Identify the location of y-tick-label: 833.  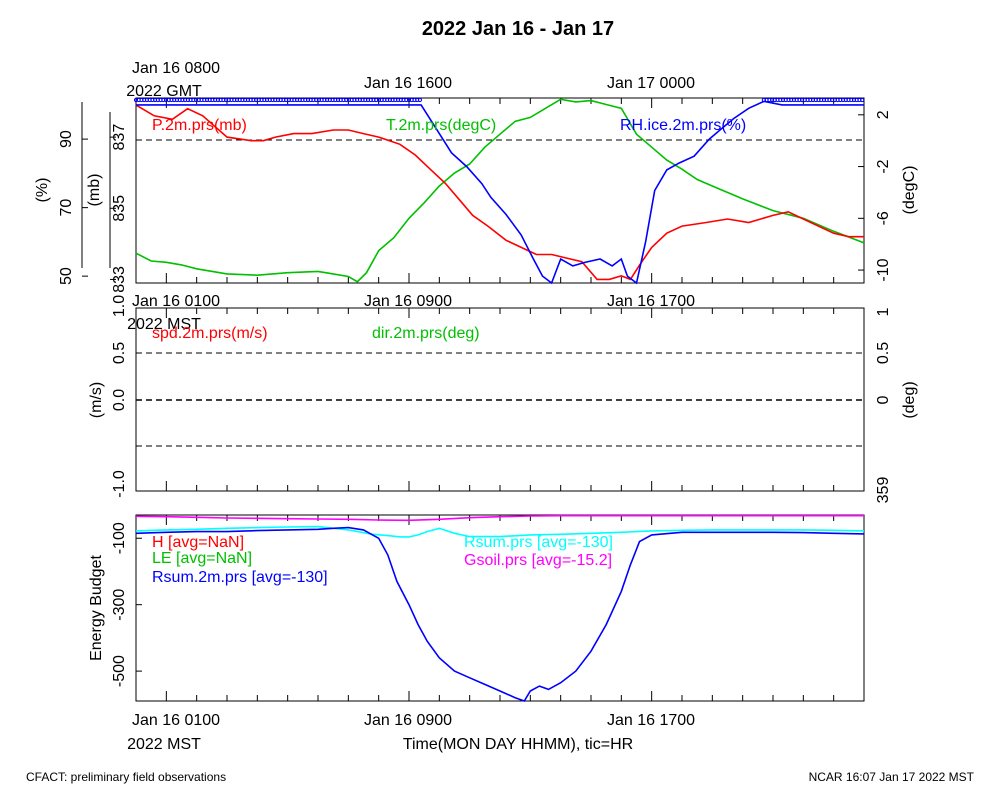
(119, 279).